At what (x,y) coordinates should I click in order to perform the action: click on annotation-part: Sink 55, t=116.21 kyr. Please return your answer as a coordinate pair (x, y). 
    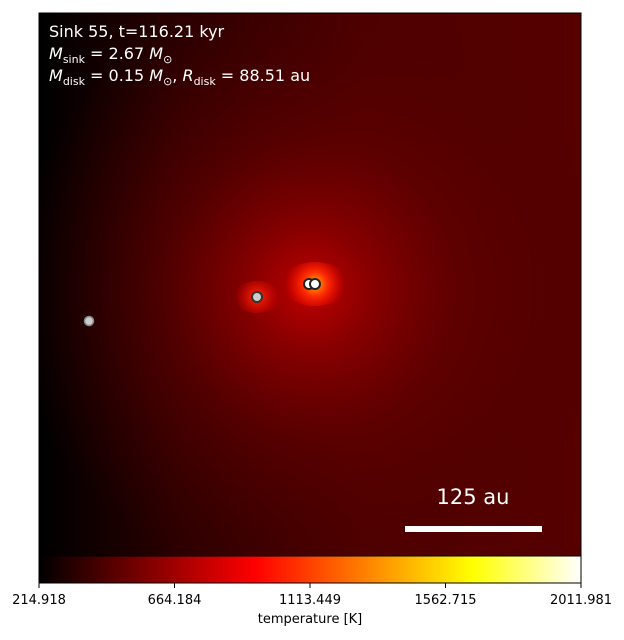
    Looking at the image, I should click on (137, 31).